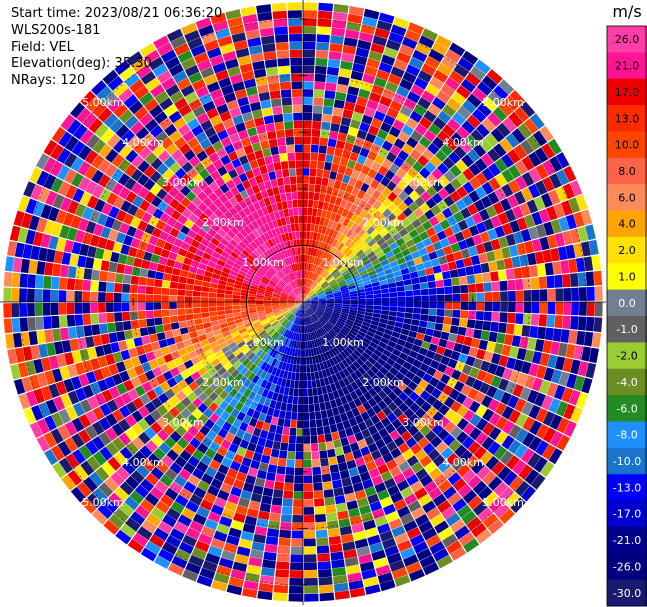 This screenshot has height=607, width=647. What do you see at coordinates (626, 356) in the screenshot?
I see `colorbar-tick-label: -2.0` at bounding box center [626, 356].